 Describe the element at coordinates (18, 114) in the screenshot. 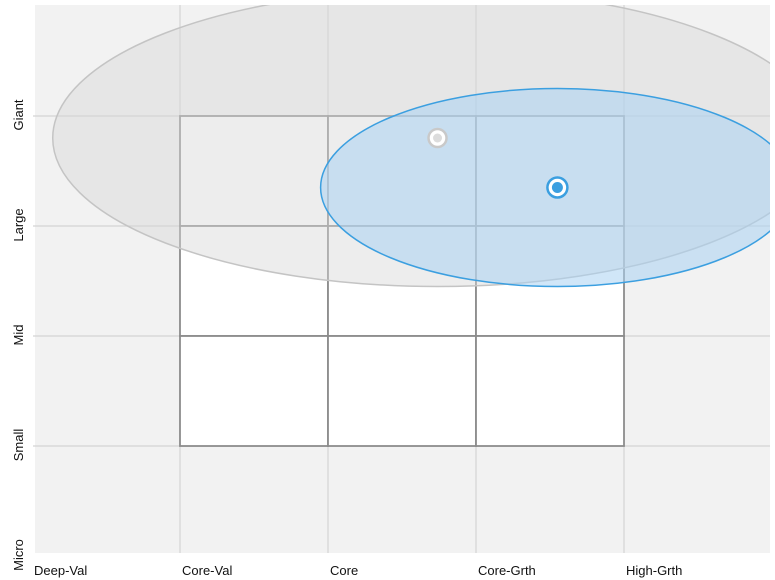

I see `y-tick-label-giant: Giant` at that location.